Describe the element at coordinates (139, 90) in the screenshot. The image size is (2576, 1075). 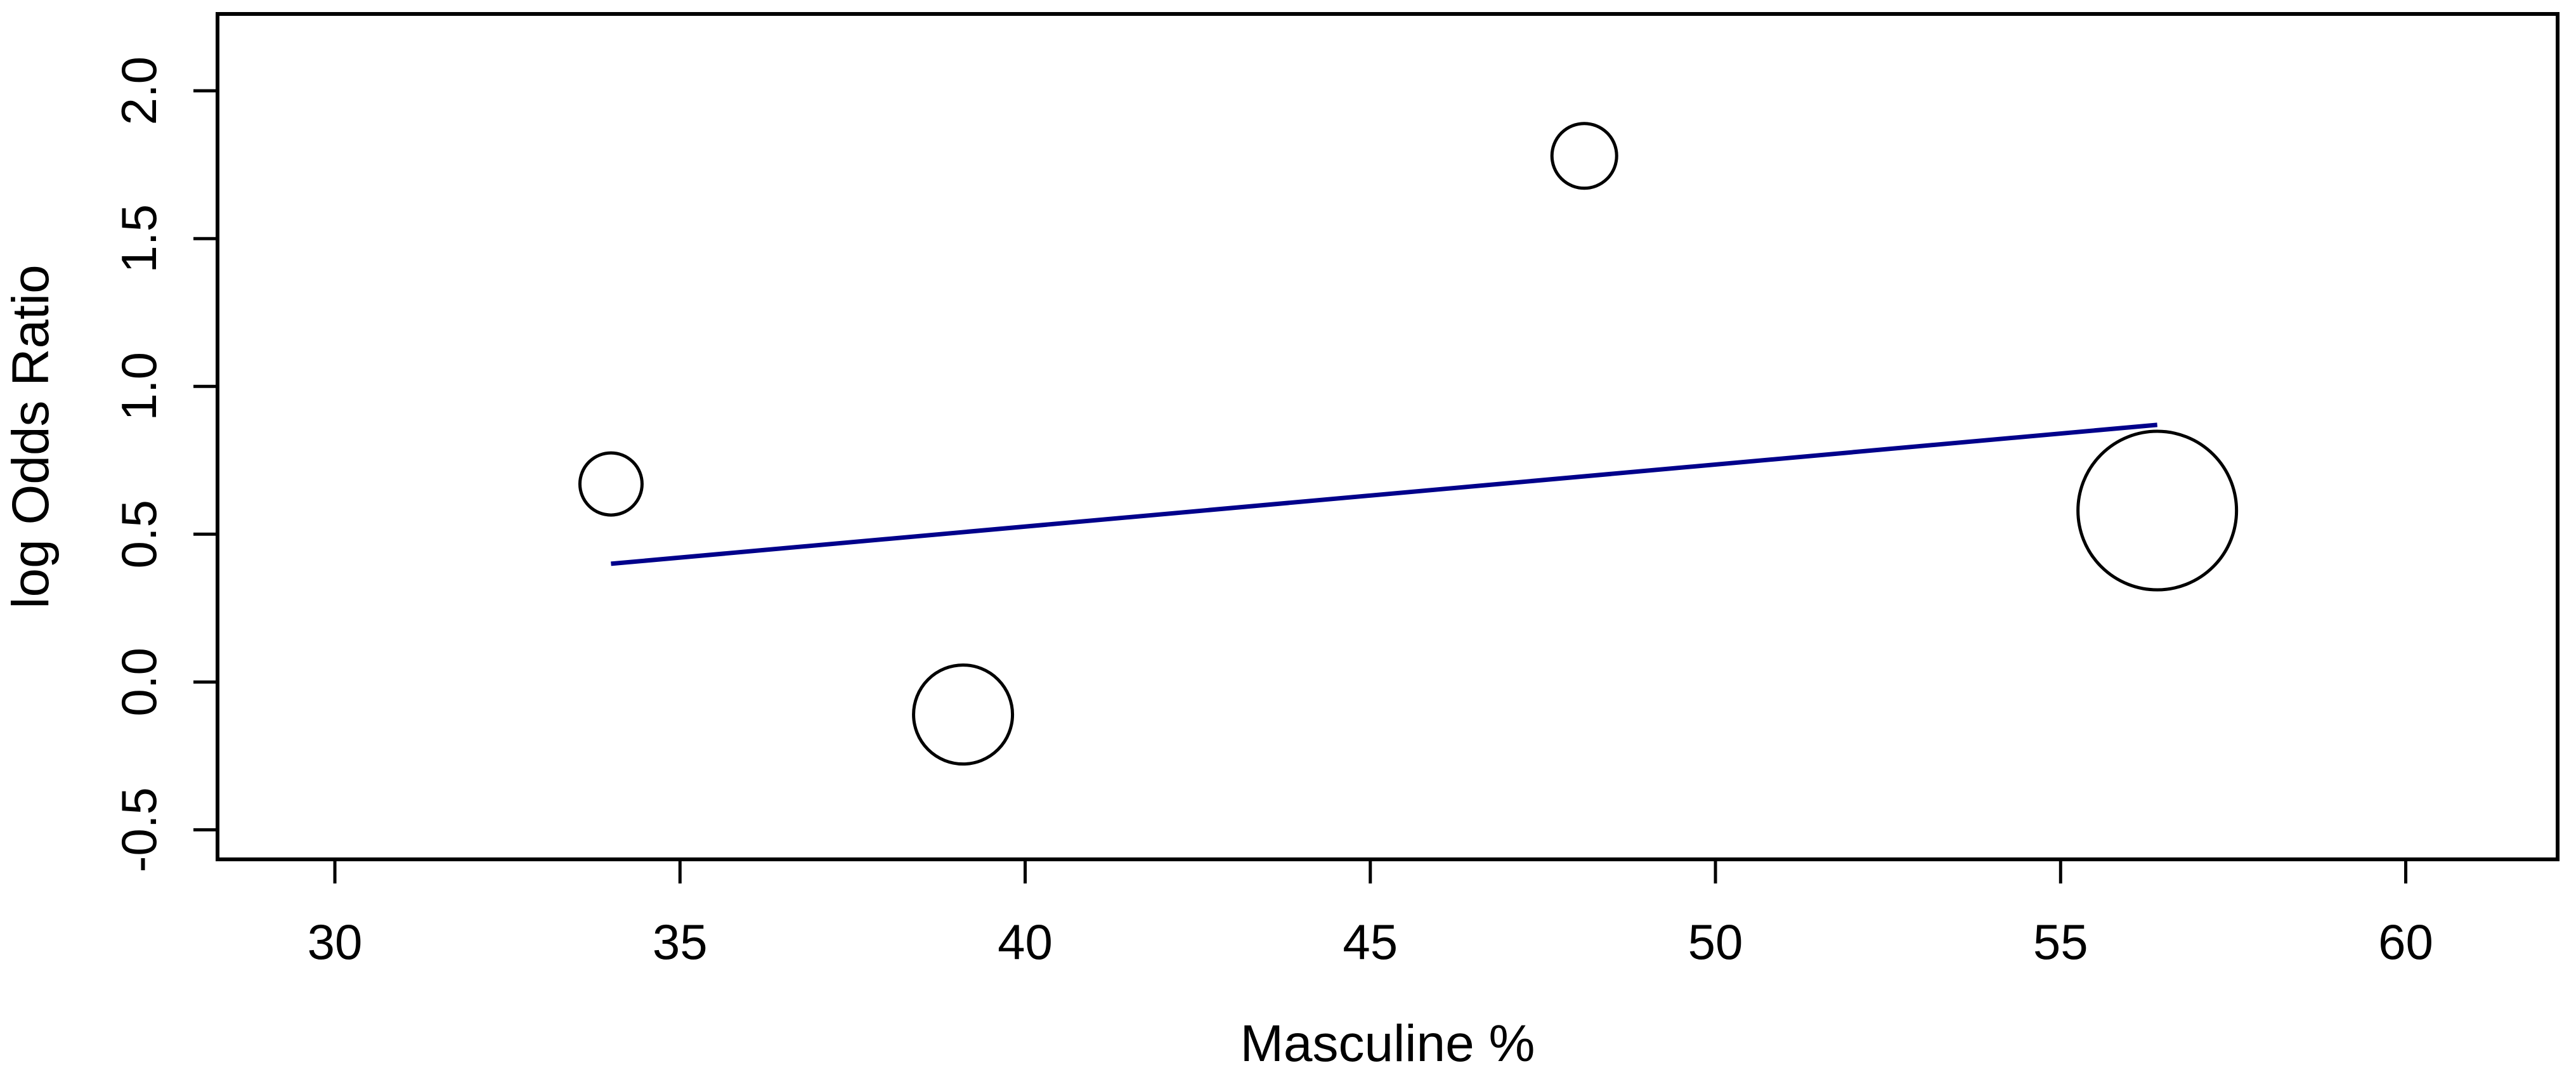
I see `y-axis-tick-label: 2.0` at that location.